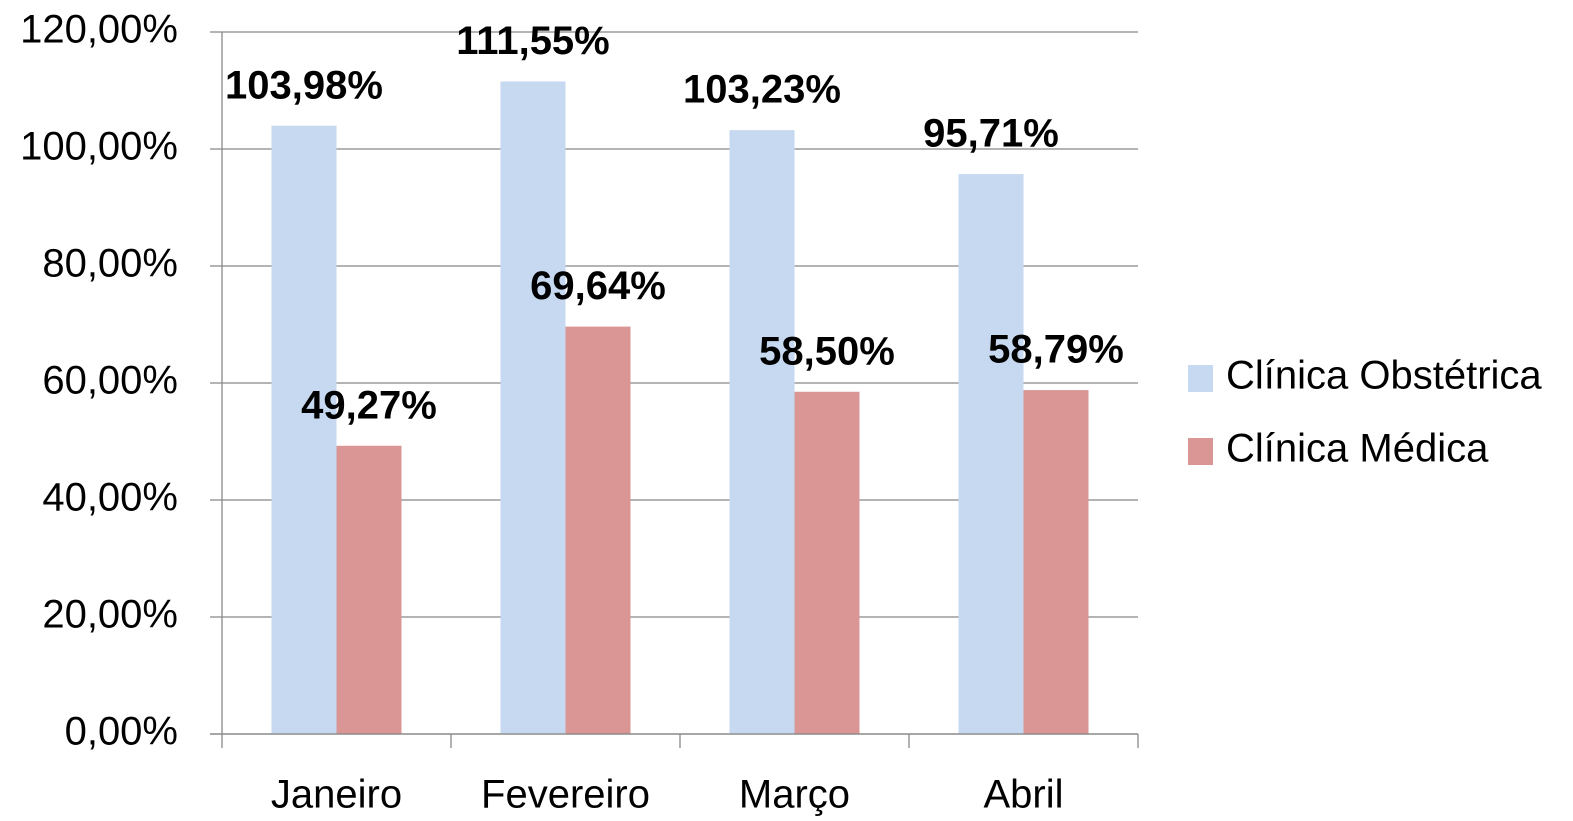 This screenshot has width=1573, height=821. What do you see at coordinates (565, 795) in the screenshot?
I see `x-tick-label: Fevereiro` at bounding box center [565, 795].